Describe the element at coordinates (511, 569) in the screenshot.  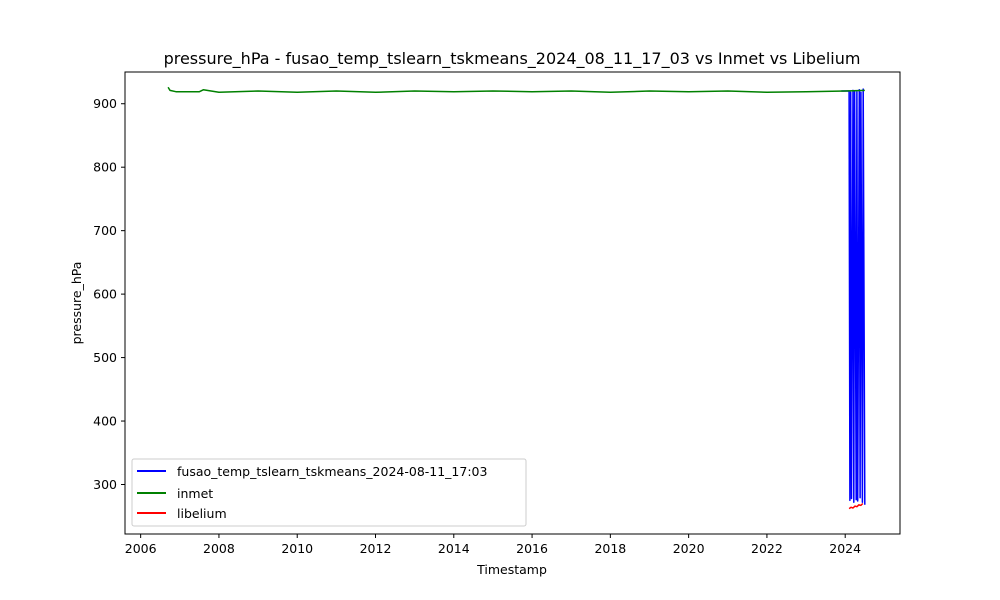
I see `x-axis-title: Timestamp` at that location.